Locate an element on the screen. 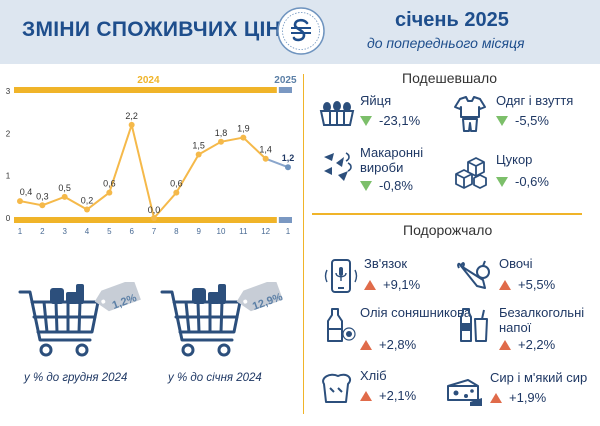  cheaper-item-pasta: Макаронні вироби -0,8% is located at coordinates (388, 169).